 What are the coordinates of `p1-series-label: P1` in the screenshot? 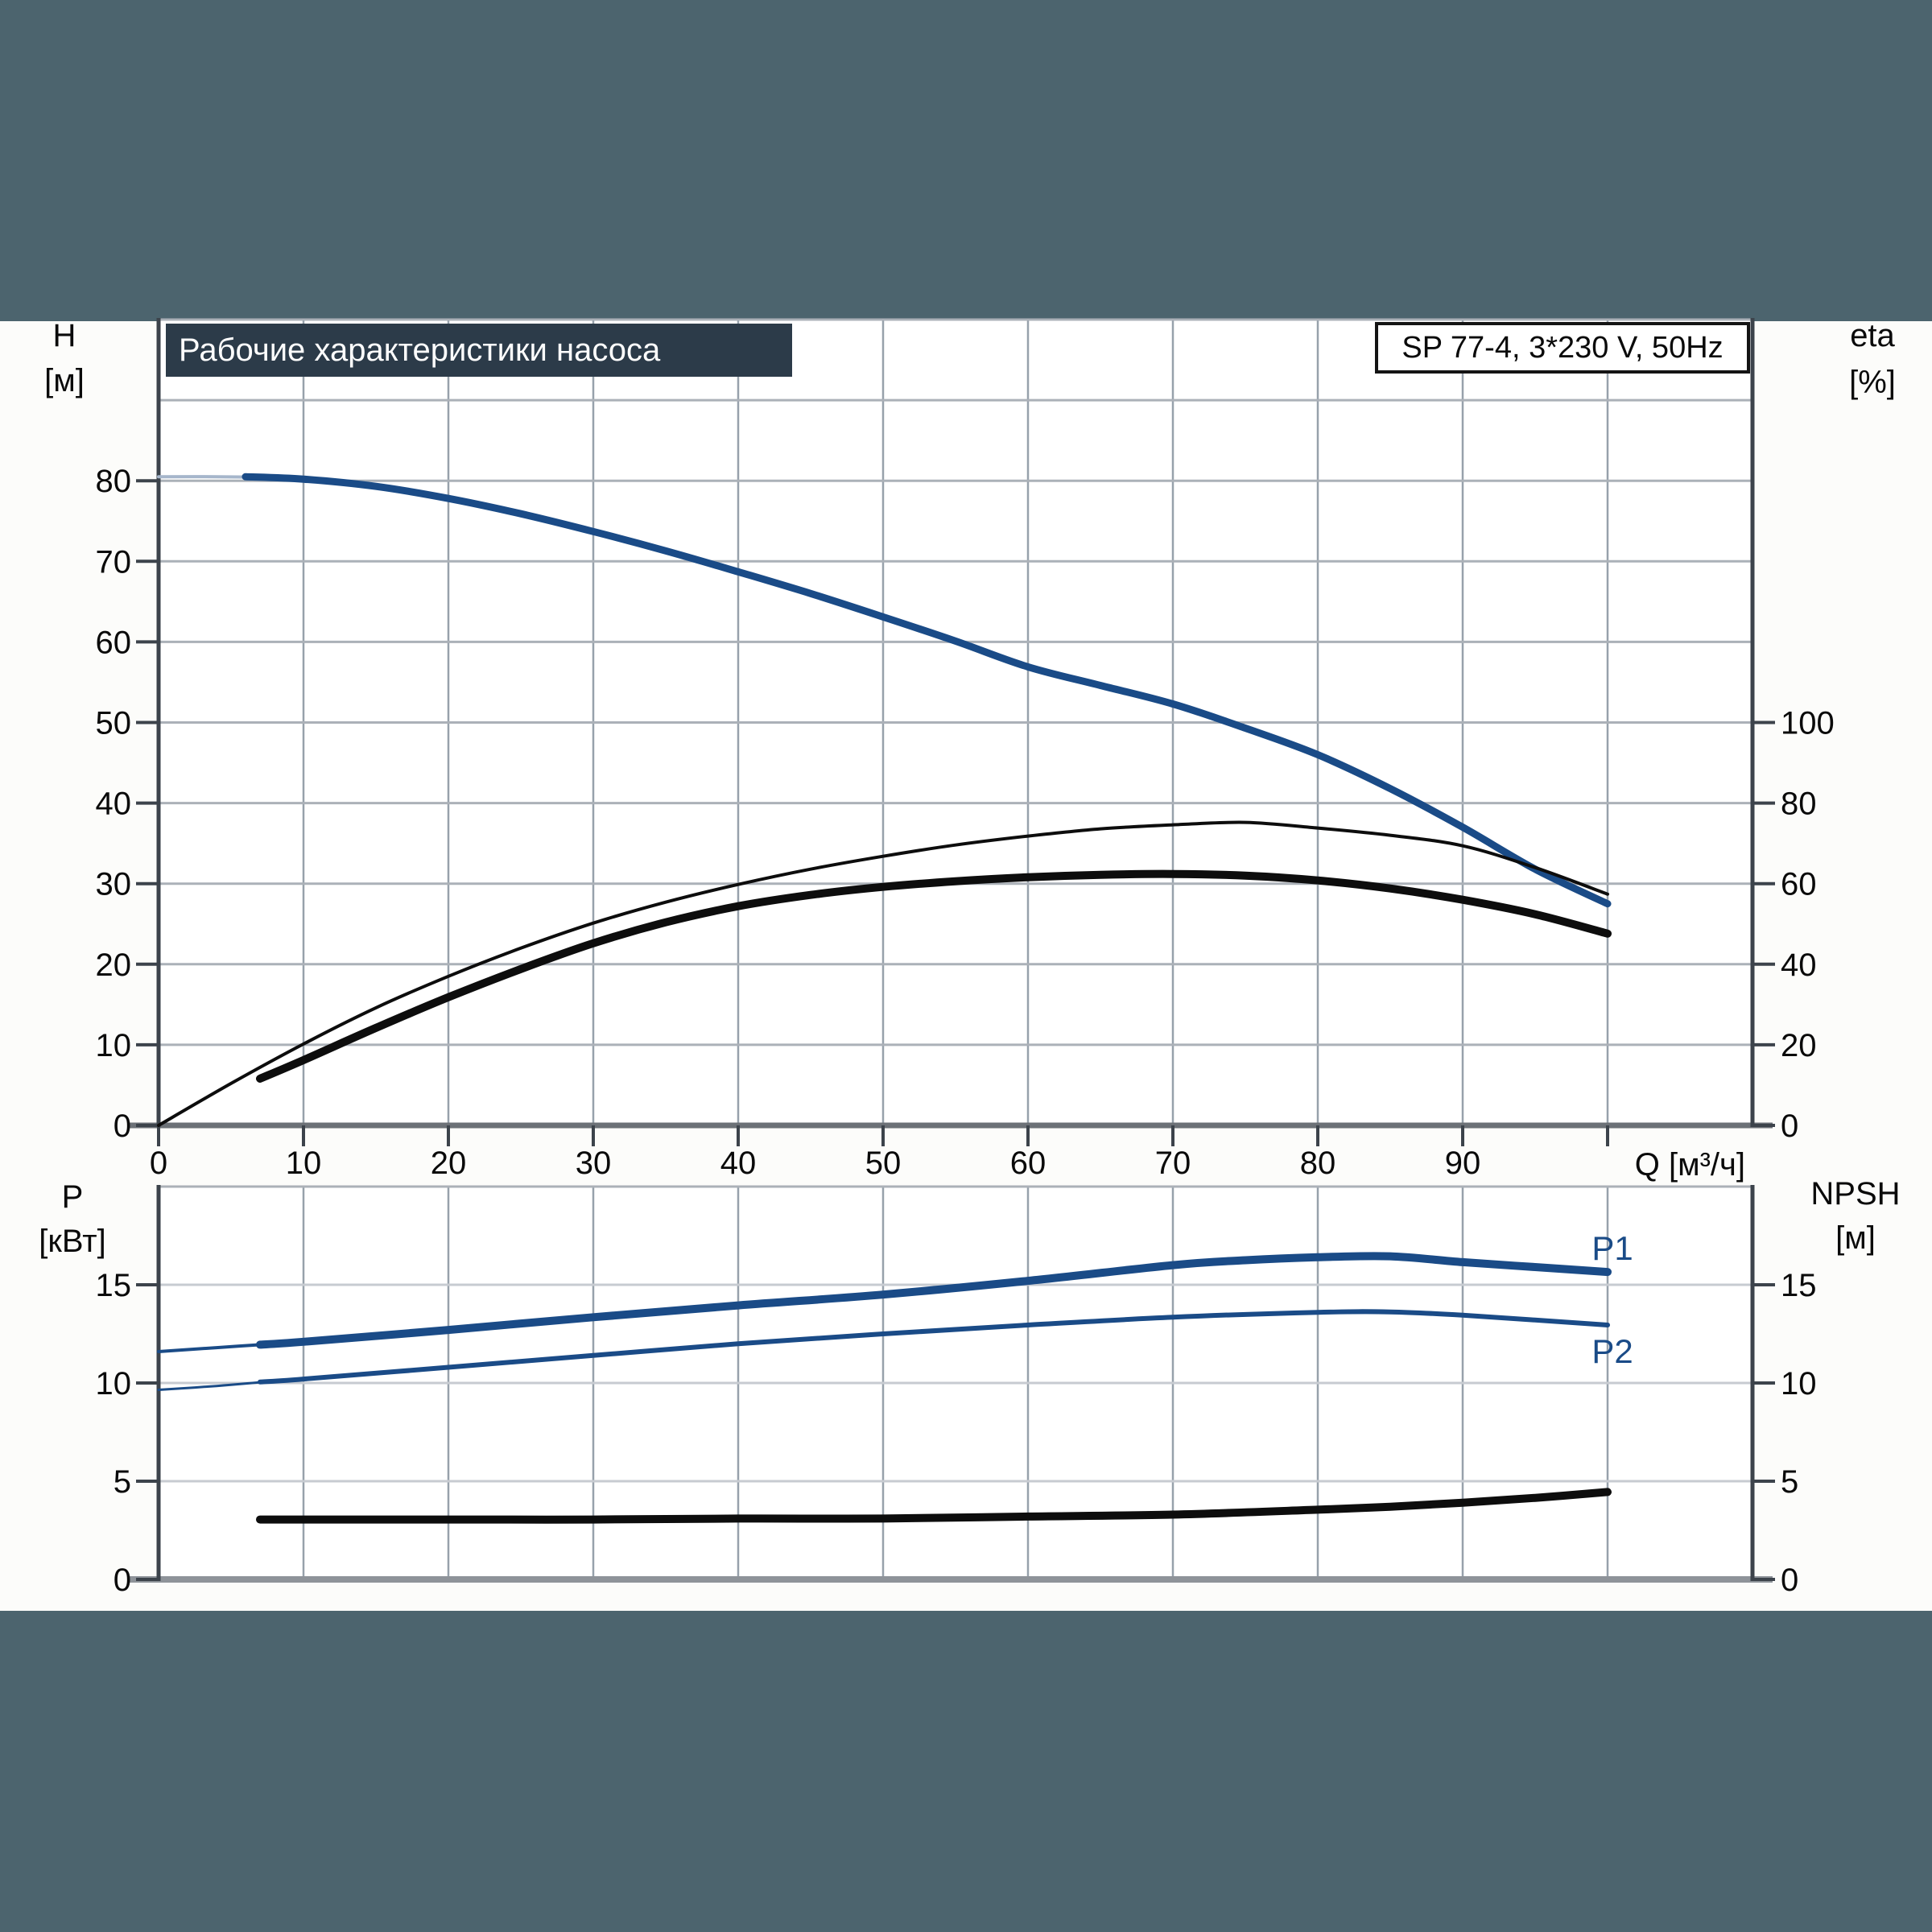 It's located at (1612, 1248).